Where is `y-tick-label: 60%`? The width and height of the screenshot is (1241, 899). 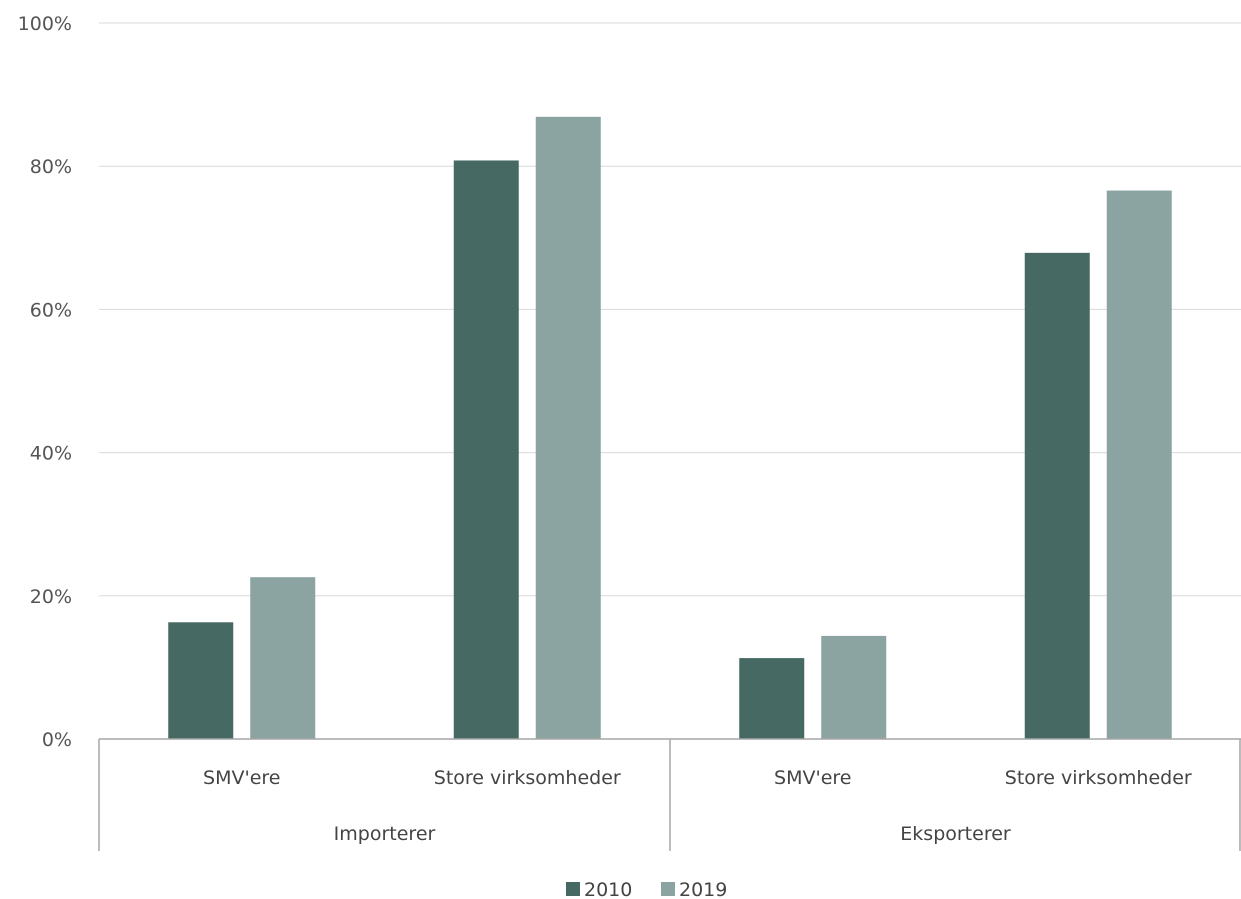
y-tick-label: 60% is located at coordinates (51, 310).